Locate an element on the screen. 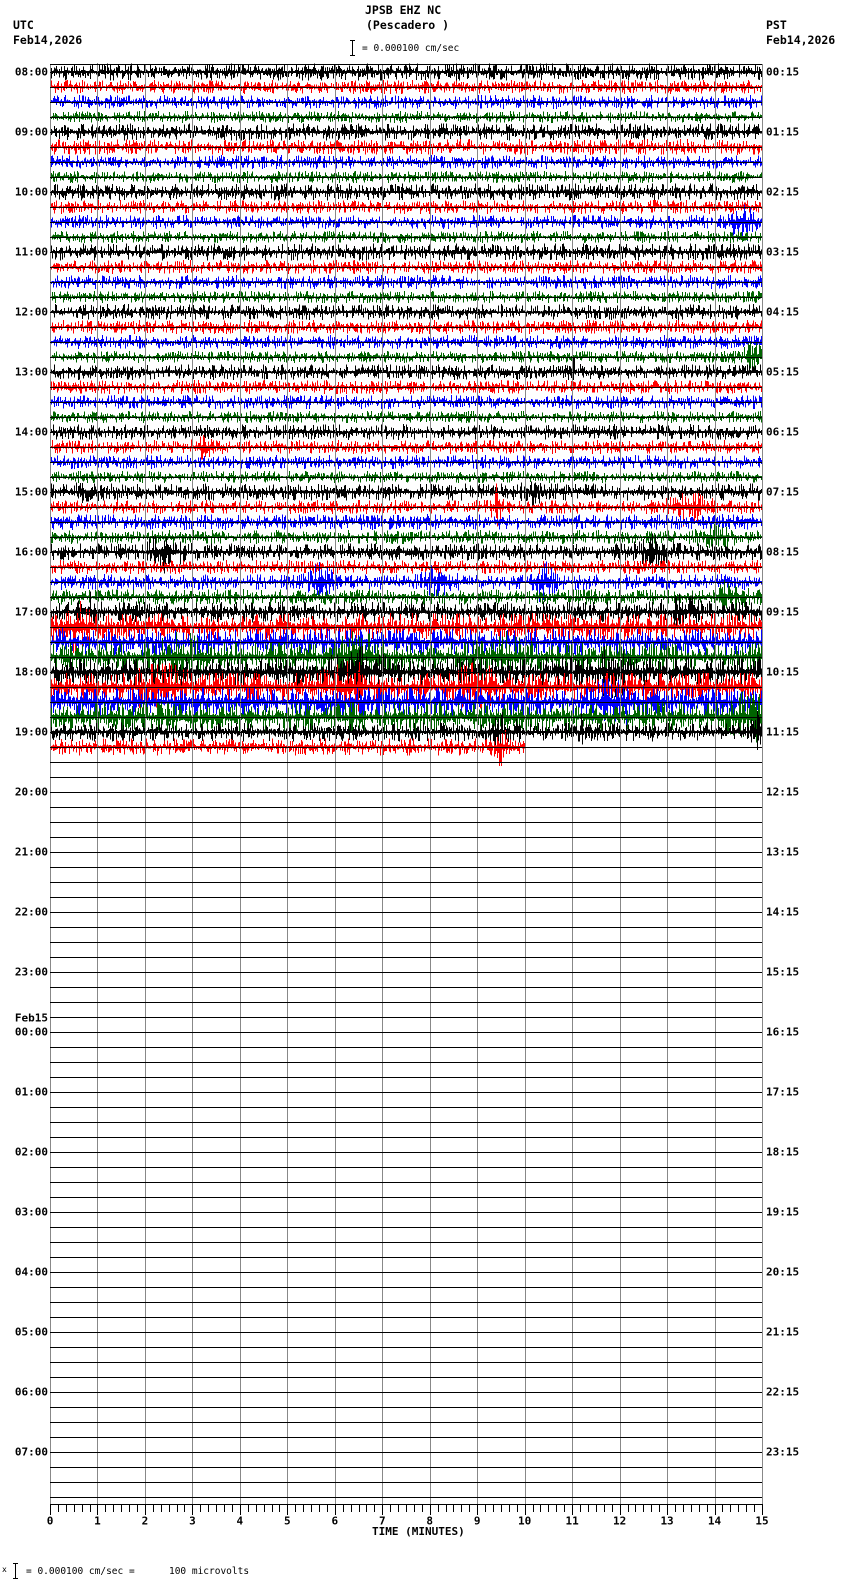 The image size is (850, 1584). pst-hour-label: 06:15 is located at coordinates (783, 432).